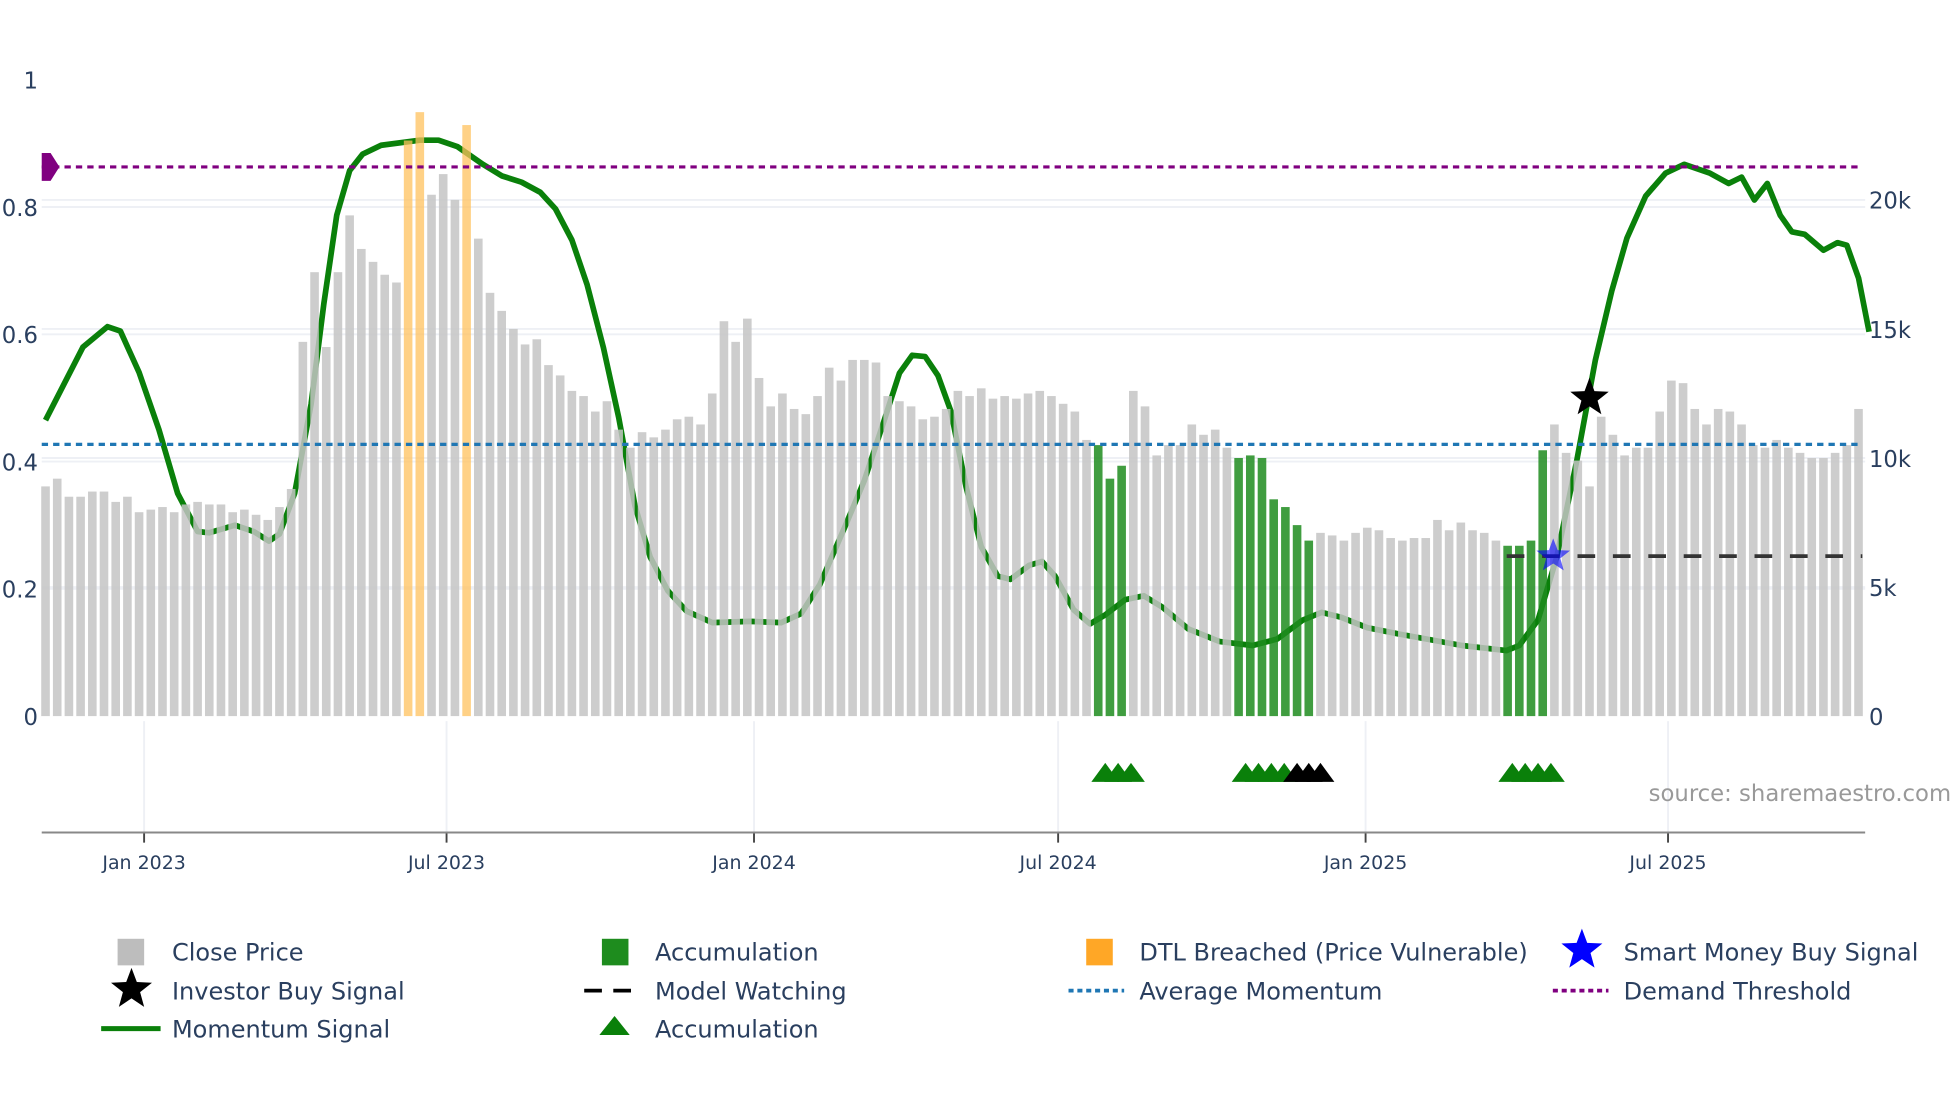 Image resolution: width=1960 pixels, height=1102 pixels. What do you see at coordinates (1890, 460) in the screenshot?
I see `y-right-tick-label: 10k` at bounding box center [1890, 460].